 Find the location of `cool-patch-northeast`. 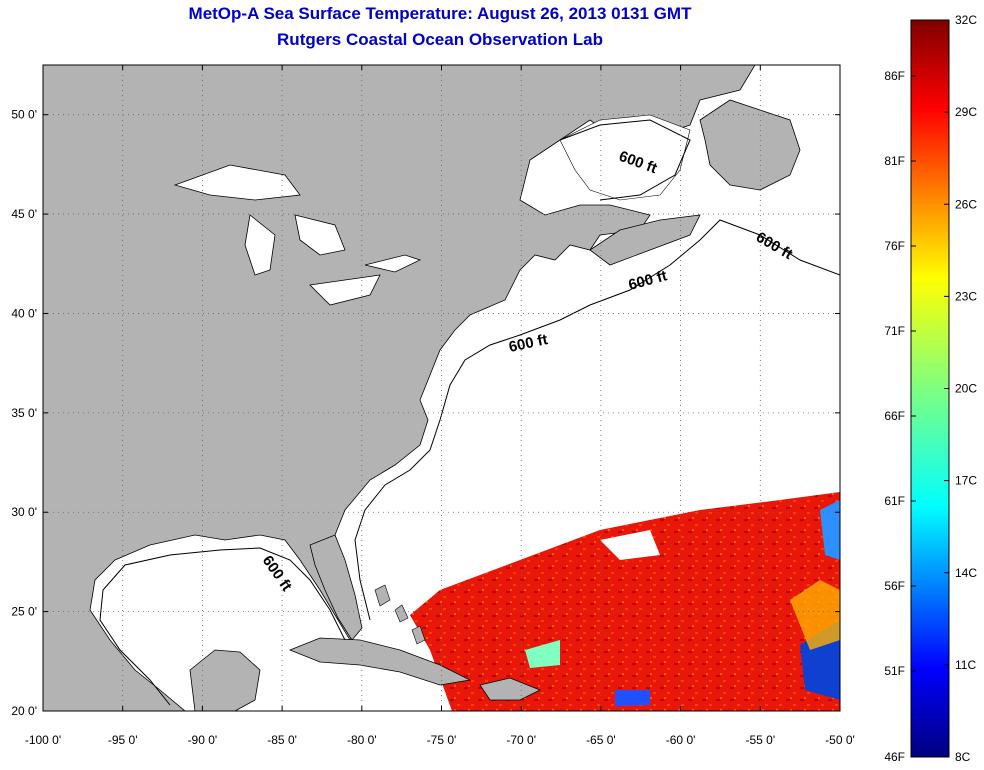

cool-patch-northeast is located at coordinates (830, 530).